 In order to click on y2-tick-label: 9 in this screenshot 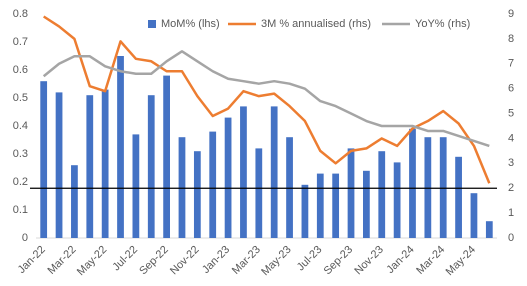, I will do `click(511, 14)`.